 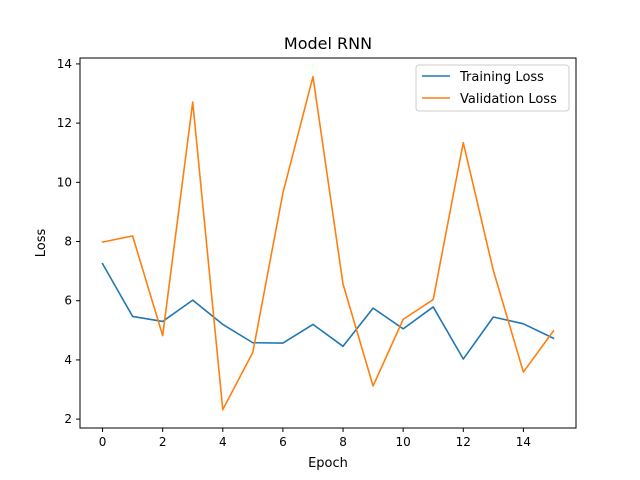 I want to click on x-tick-label: 2, so click(x=163, y=442).